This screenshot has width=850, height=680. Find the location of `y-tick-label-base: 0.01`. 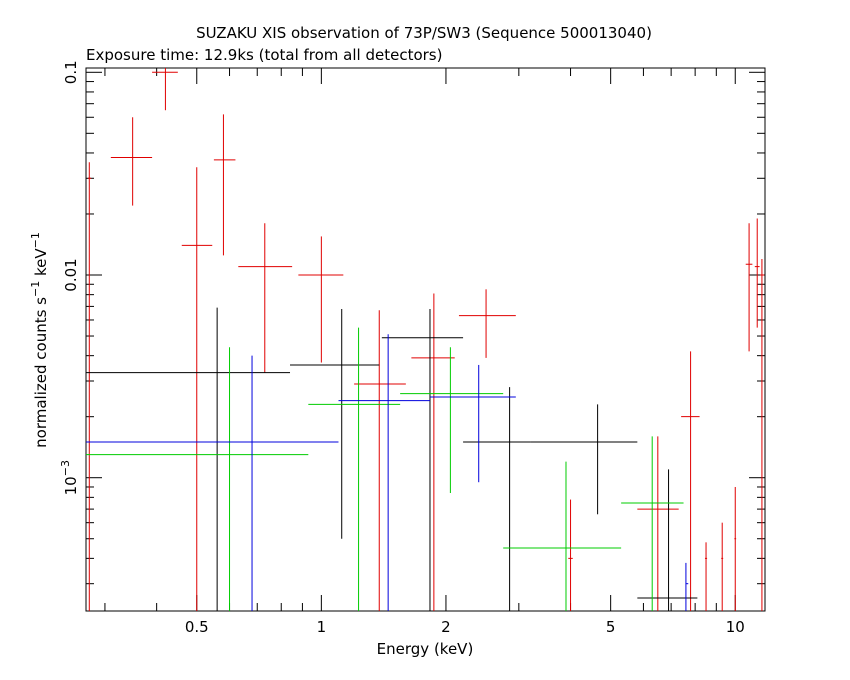

y-tick-label-base: 0.01 is located at coordinates (71, 274).